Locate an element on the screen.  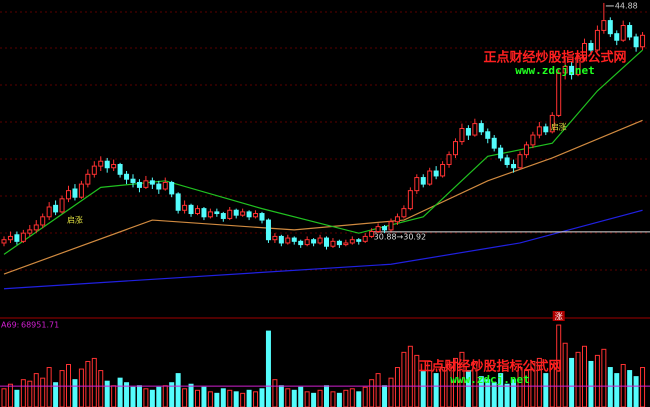
annotation: 启涨 is located at coordinates (559, 126).